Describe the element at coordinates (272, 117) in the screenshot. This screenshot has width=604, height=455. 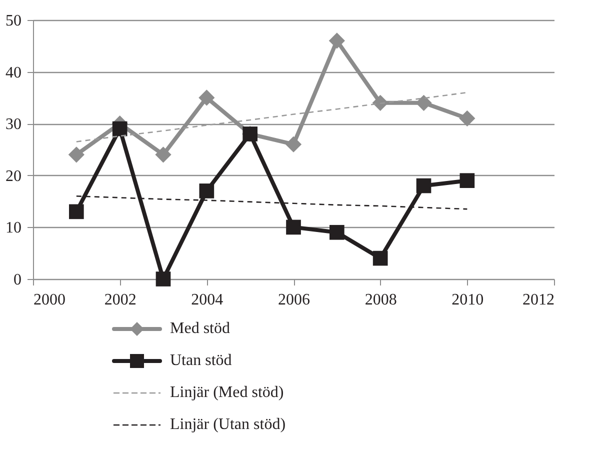
I see `line-series` at that location.